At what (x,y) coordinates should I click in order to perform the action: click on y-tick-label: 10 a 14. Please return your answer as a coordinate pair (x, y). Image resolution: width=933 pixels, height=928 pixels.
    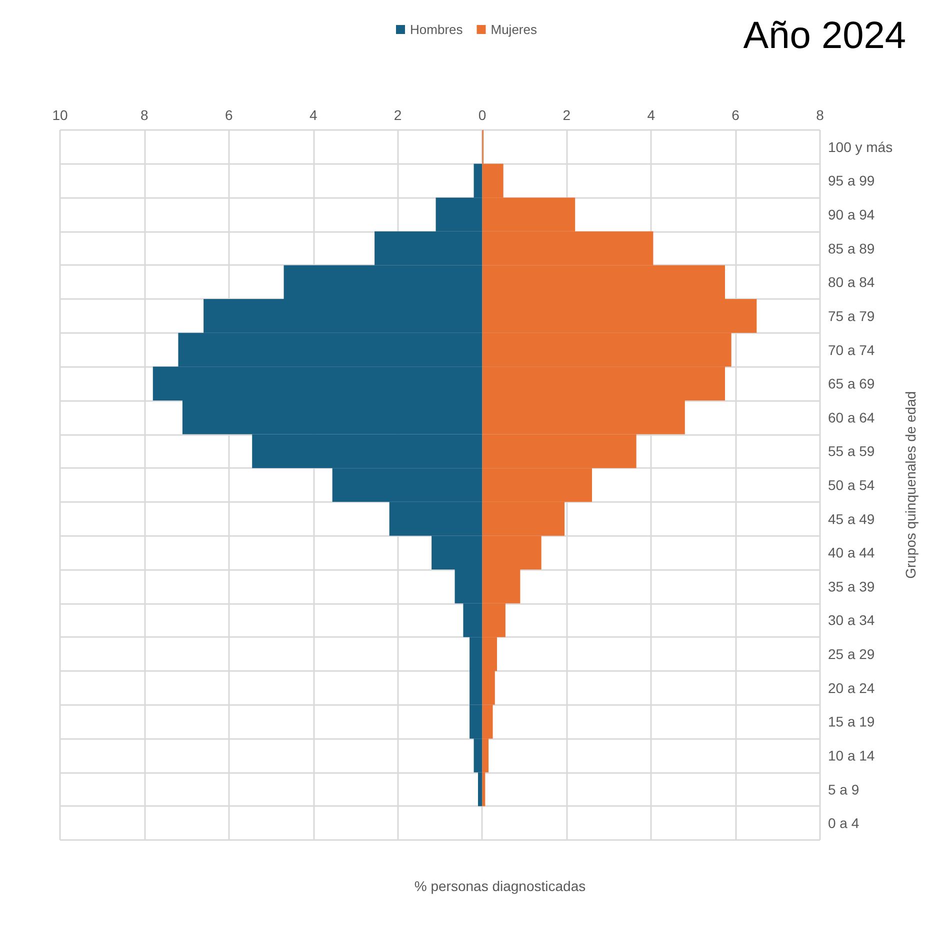
    Looking at the image, I should click on (851, 755).